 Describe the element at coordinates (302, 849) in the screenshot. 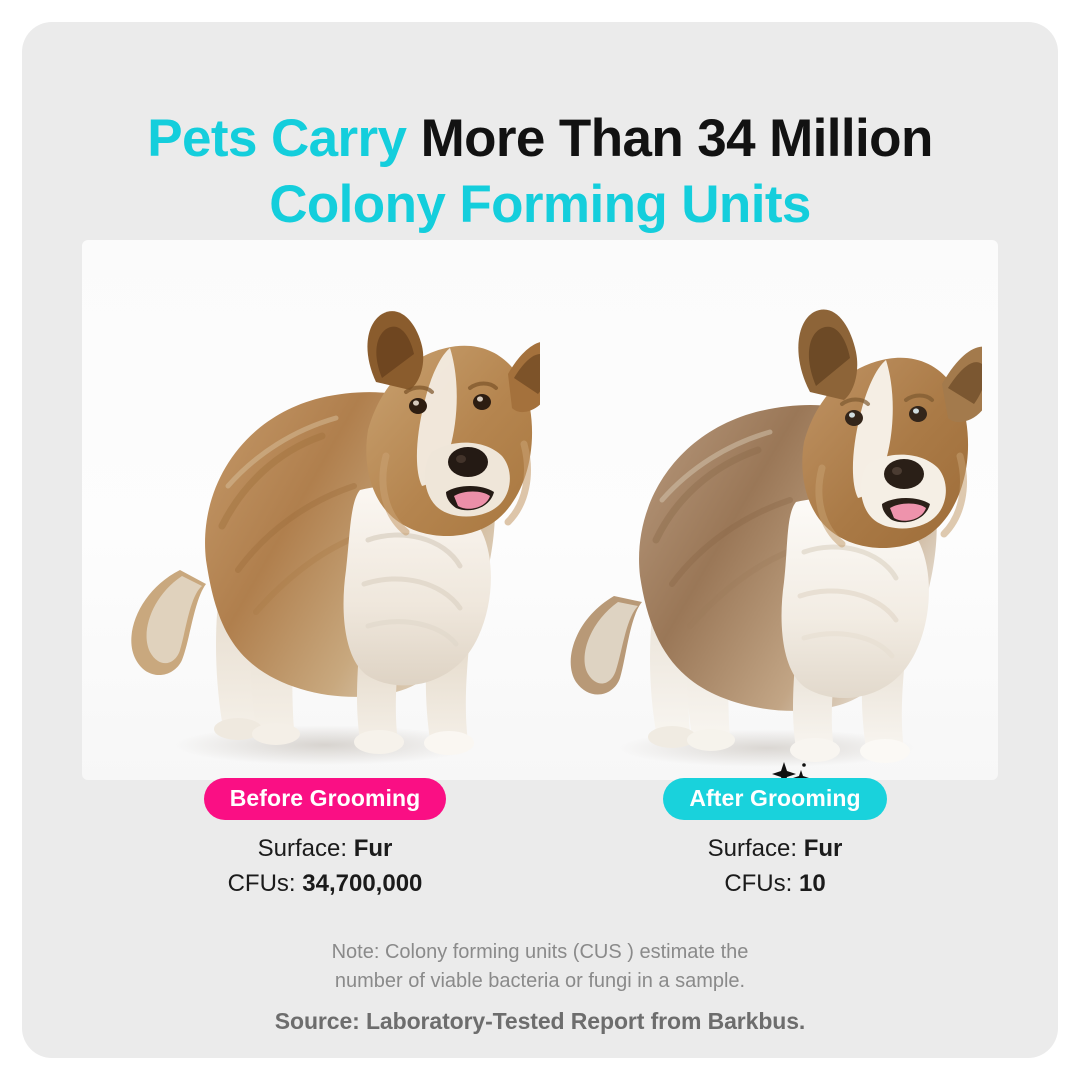

I see `before-surface-label: Surface:` at that location.